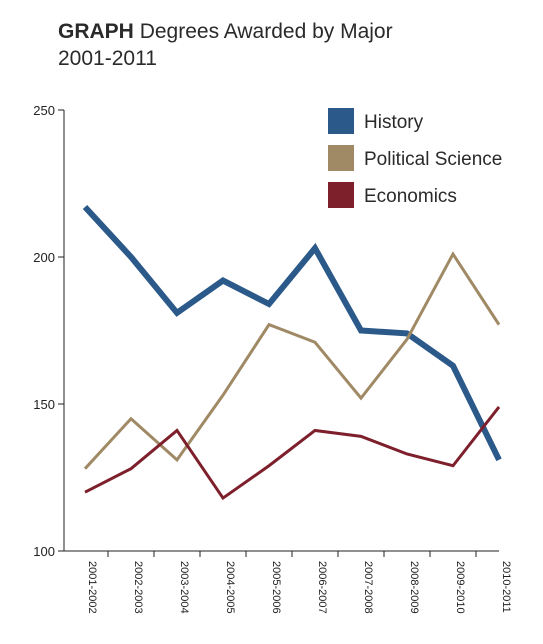 The image size is (543, 644). Describe the element at coordinates (433, 159) in the screenshot. I see `legend-label: Political Science` at that location.